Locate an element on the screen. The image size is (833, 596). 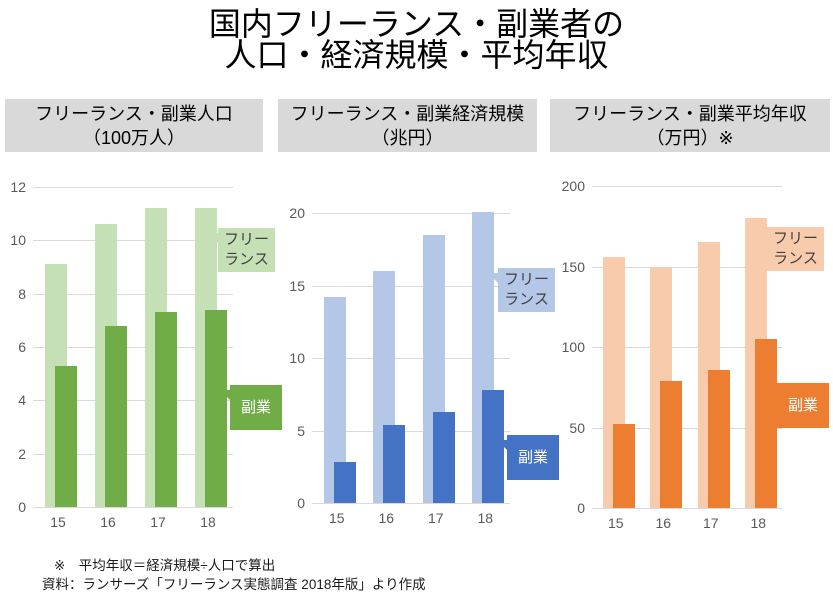
page-title: 国内フリーランス・副業者の 人口・経済規模・平均年収 is located at coordinates (416, 39).